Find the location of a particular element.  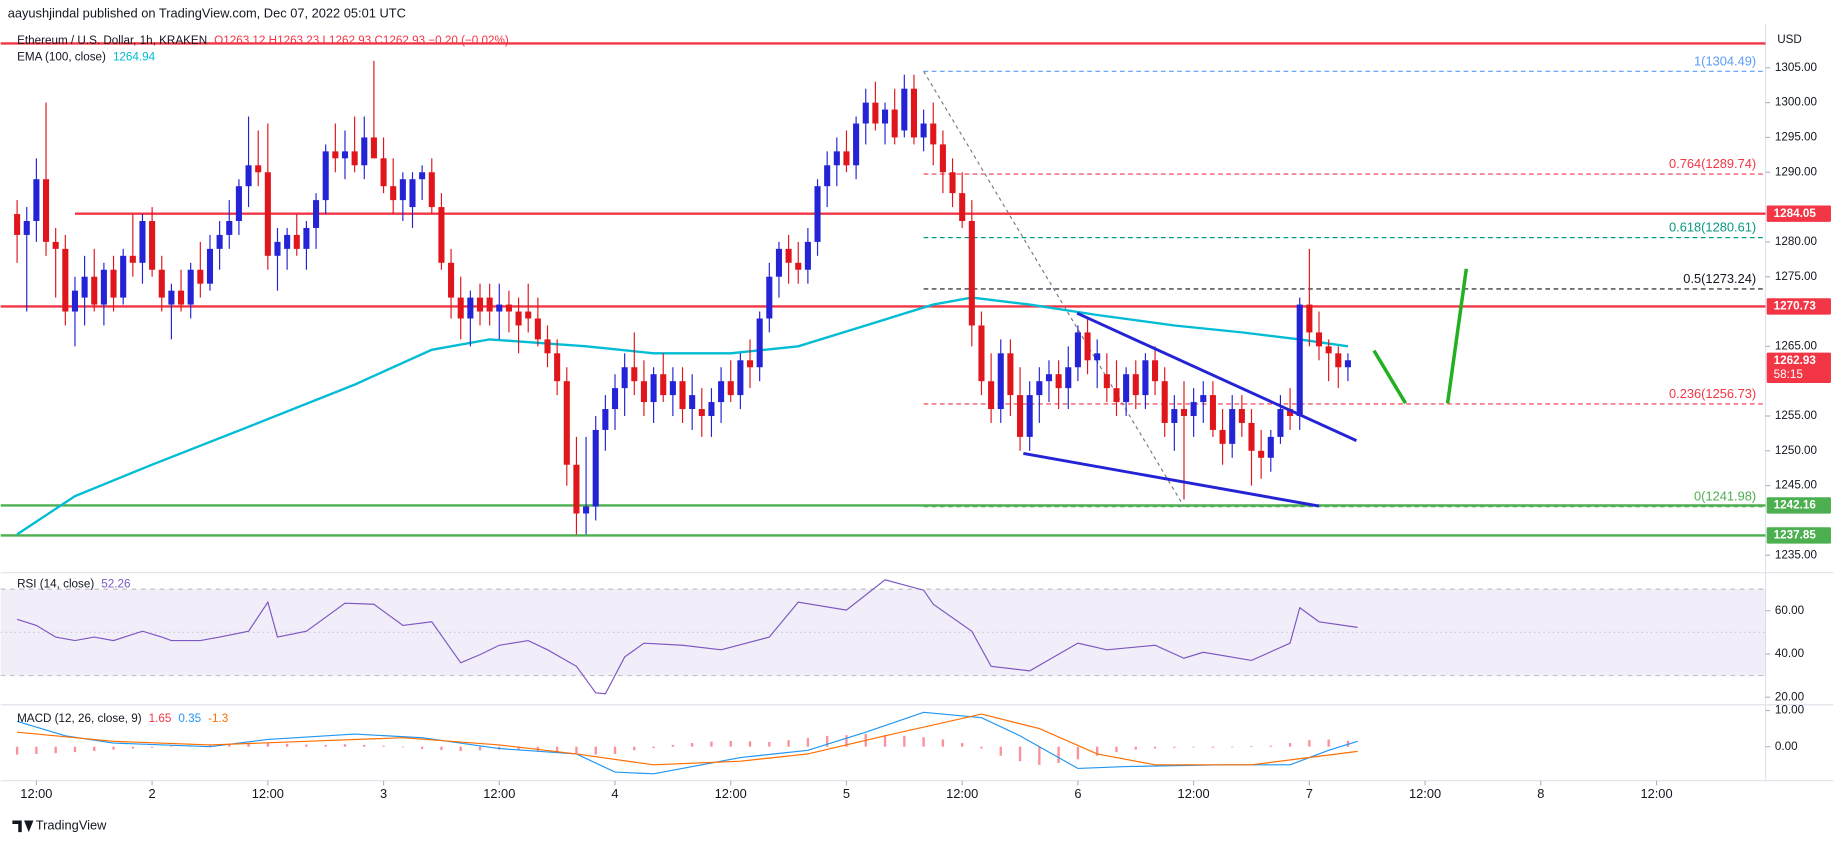

y-tick-label: 20.00 is located at coordinates (1790, 696).